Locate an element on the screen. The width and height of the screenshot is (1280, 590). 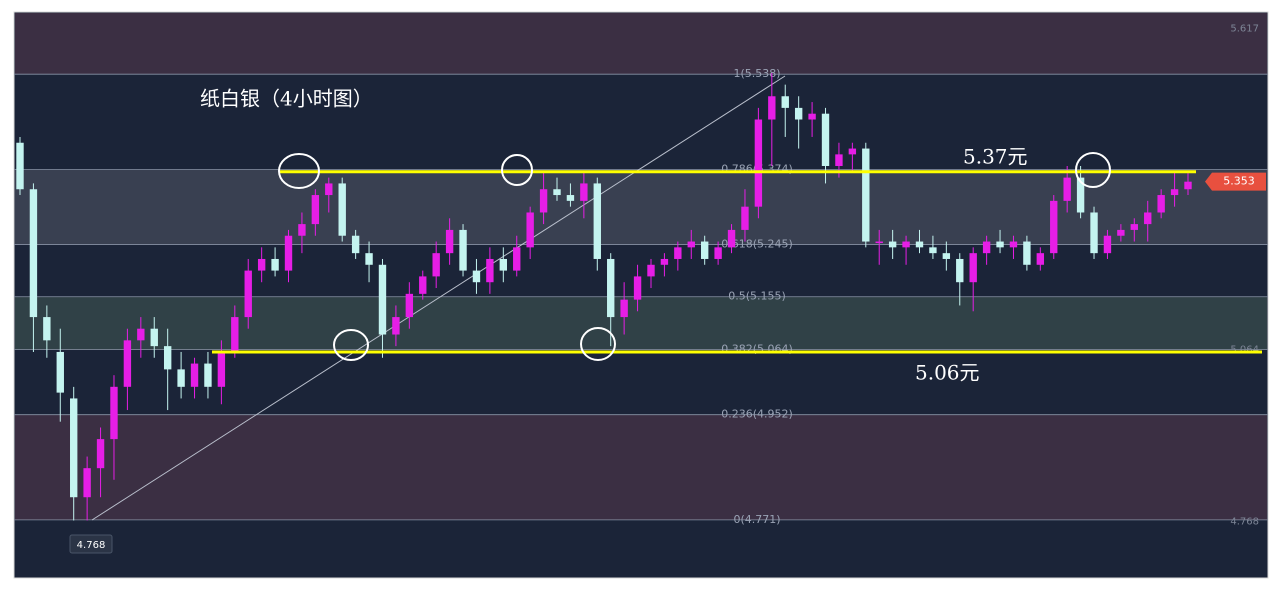
last-price-tag is located at coordinates (1235, 181).